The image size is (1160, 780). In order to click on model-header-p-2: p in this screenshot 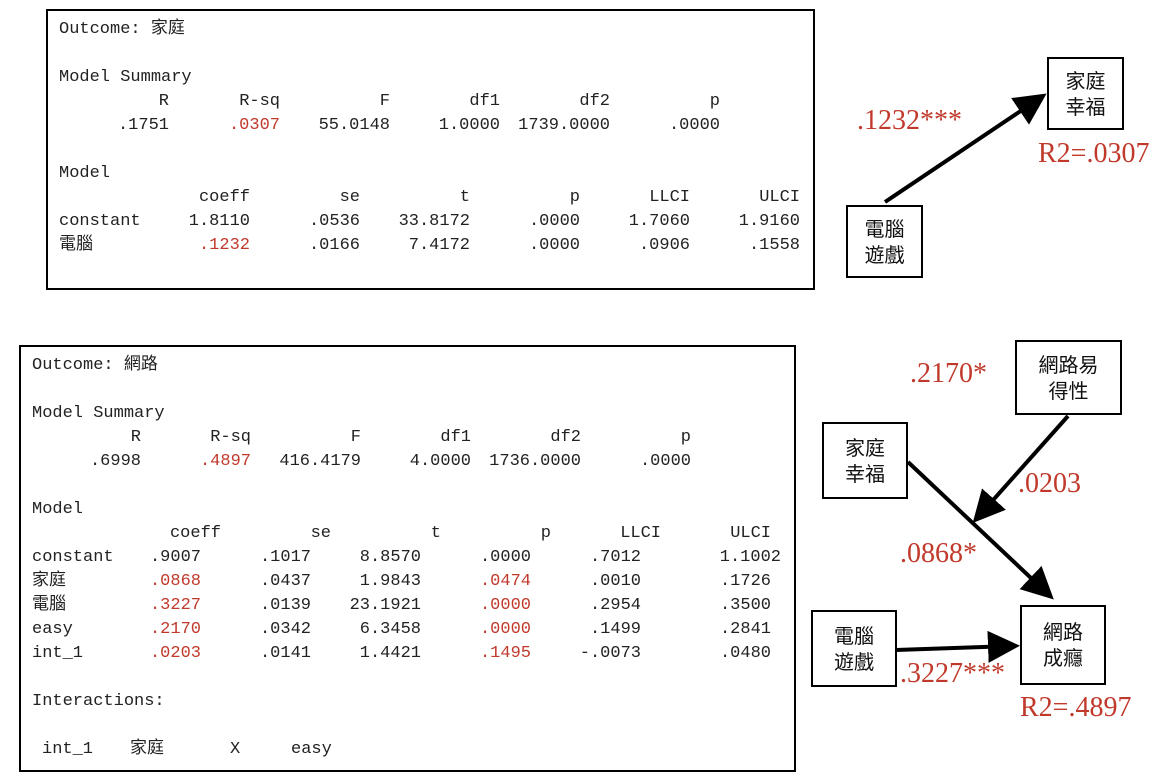, I will do `click(545, 533)`.